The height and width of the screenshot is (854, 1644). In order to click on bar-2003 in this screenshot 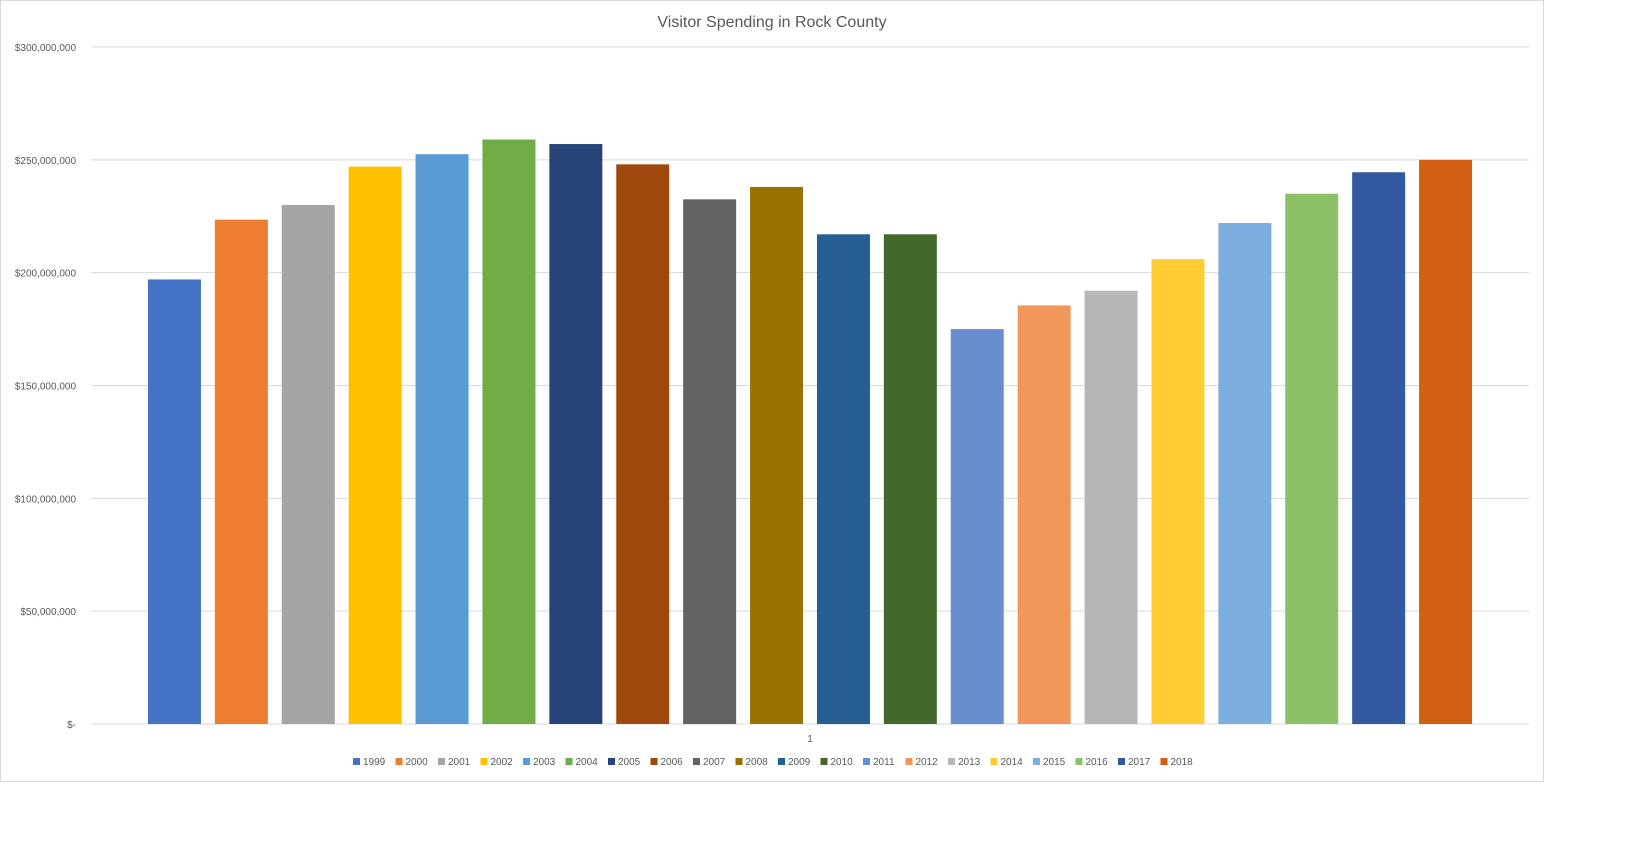, I will do `click(442, 439)`.